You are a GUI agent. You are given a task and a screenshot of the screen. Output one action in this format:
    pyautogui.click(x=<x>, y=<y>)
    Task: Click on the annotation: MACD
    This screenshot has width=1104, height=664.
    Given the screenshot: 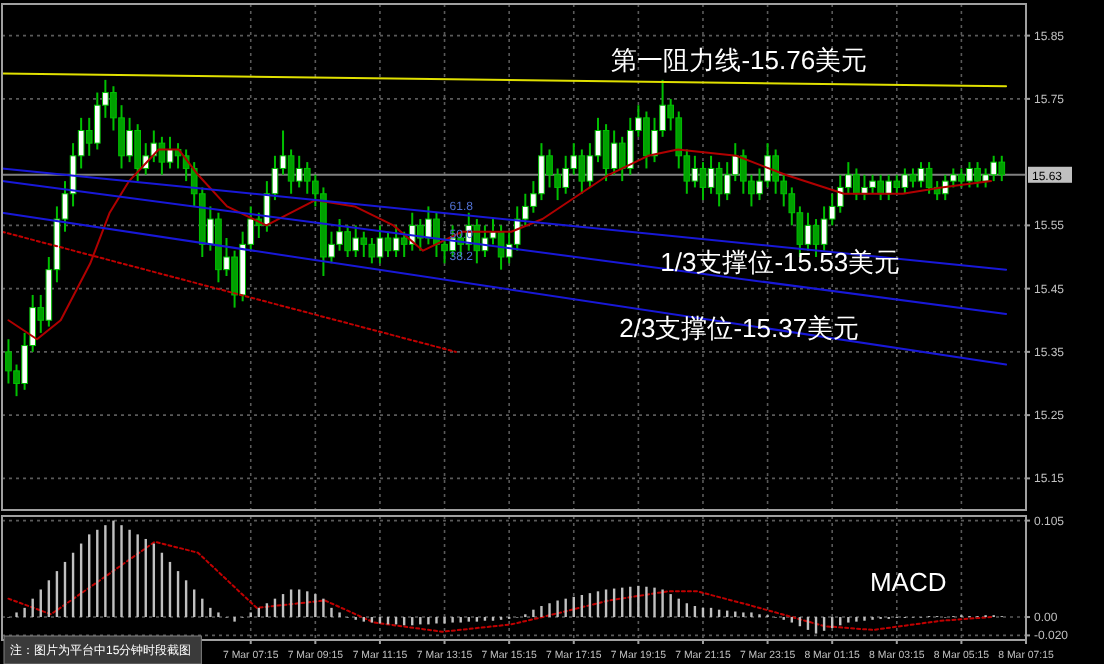 What is the action you would take?
    pyautogui.click(x=908, y=582)
    